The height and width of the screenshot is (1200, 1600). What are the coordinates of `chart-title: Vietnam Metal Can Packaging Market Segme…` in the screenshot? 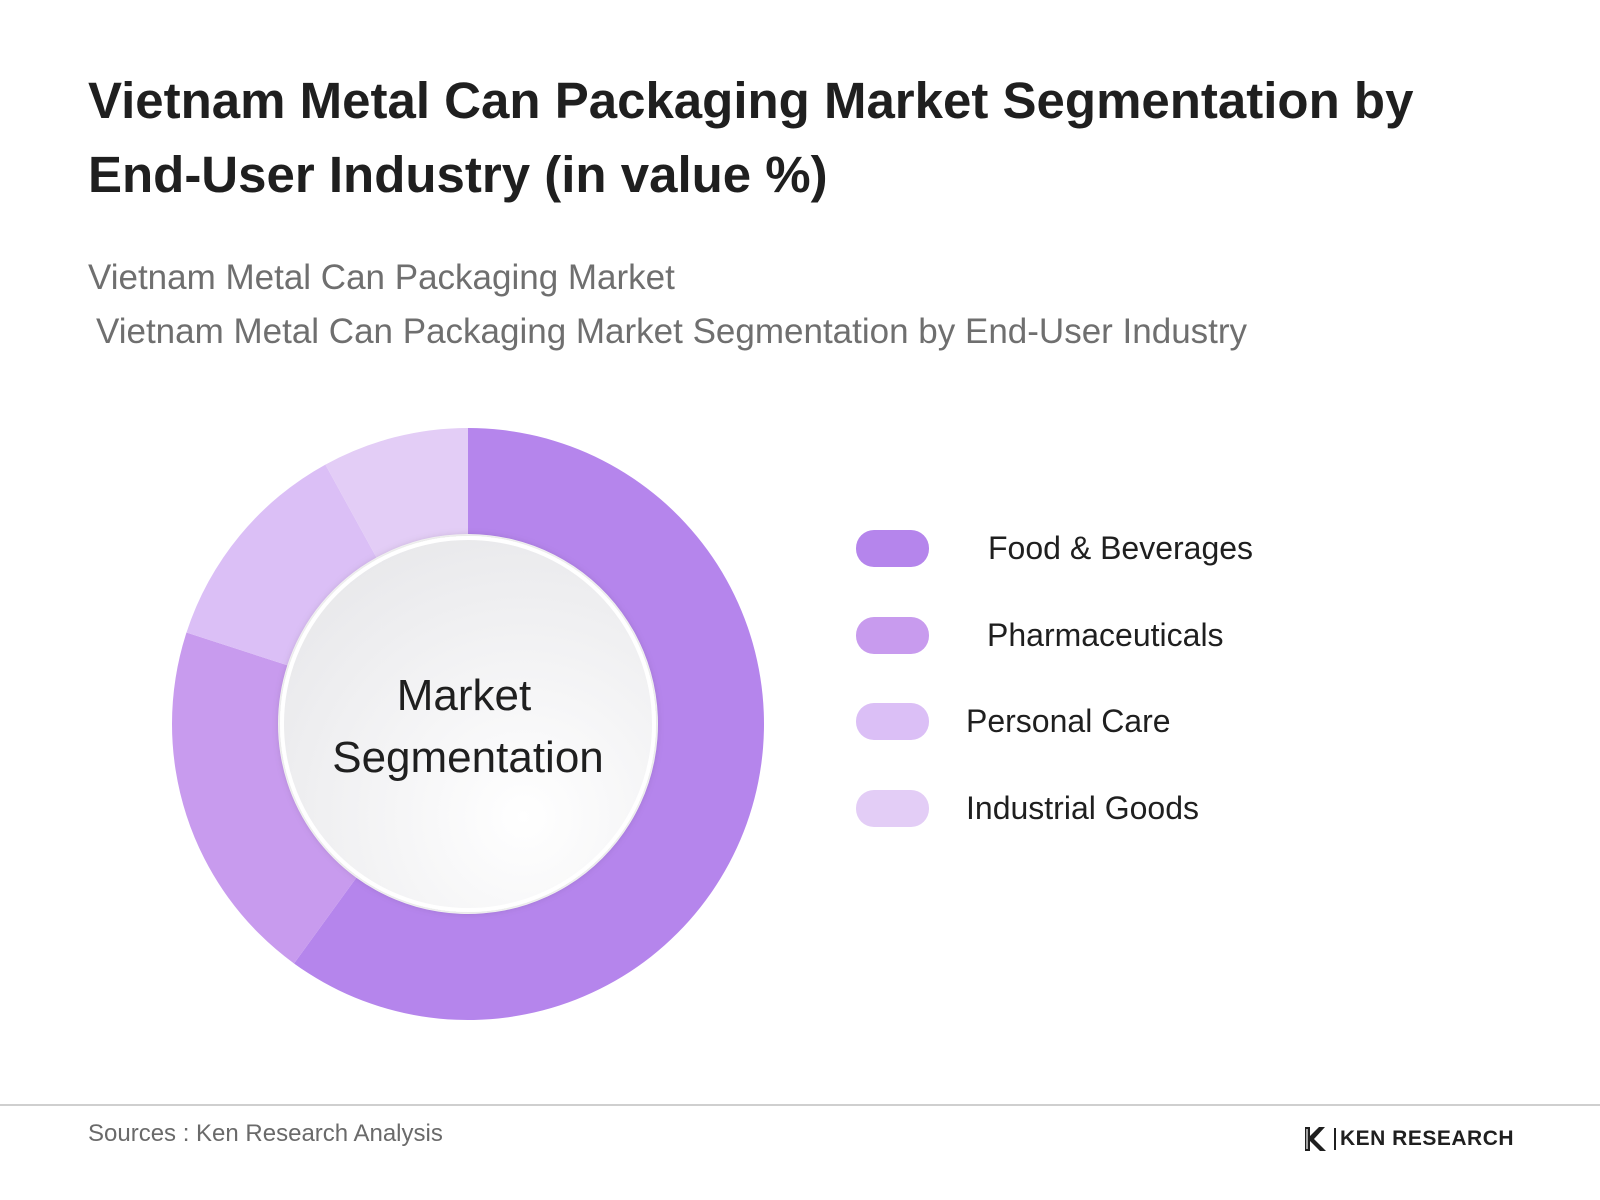 It's located at (751, 137).